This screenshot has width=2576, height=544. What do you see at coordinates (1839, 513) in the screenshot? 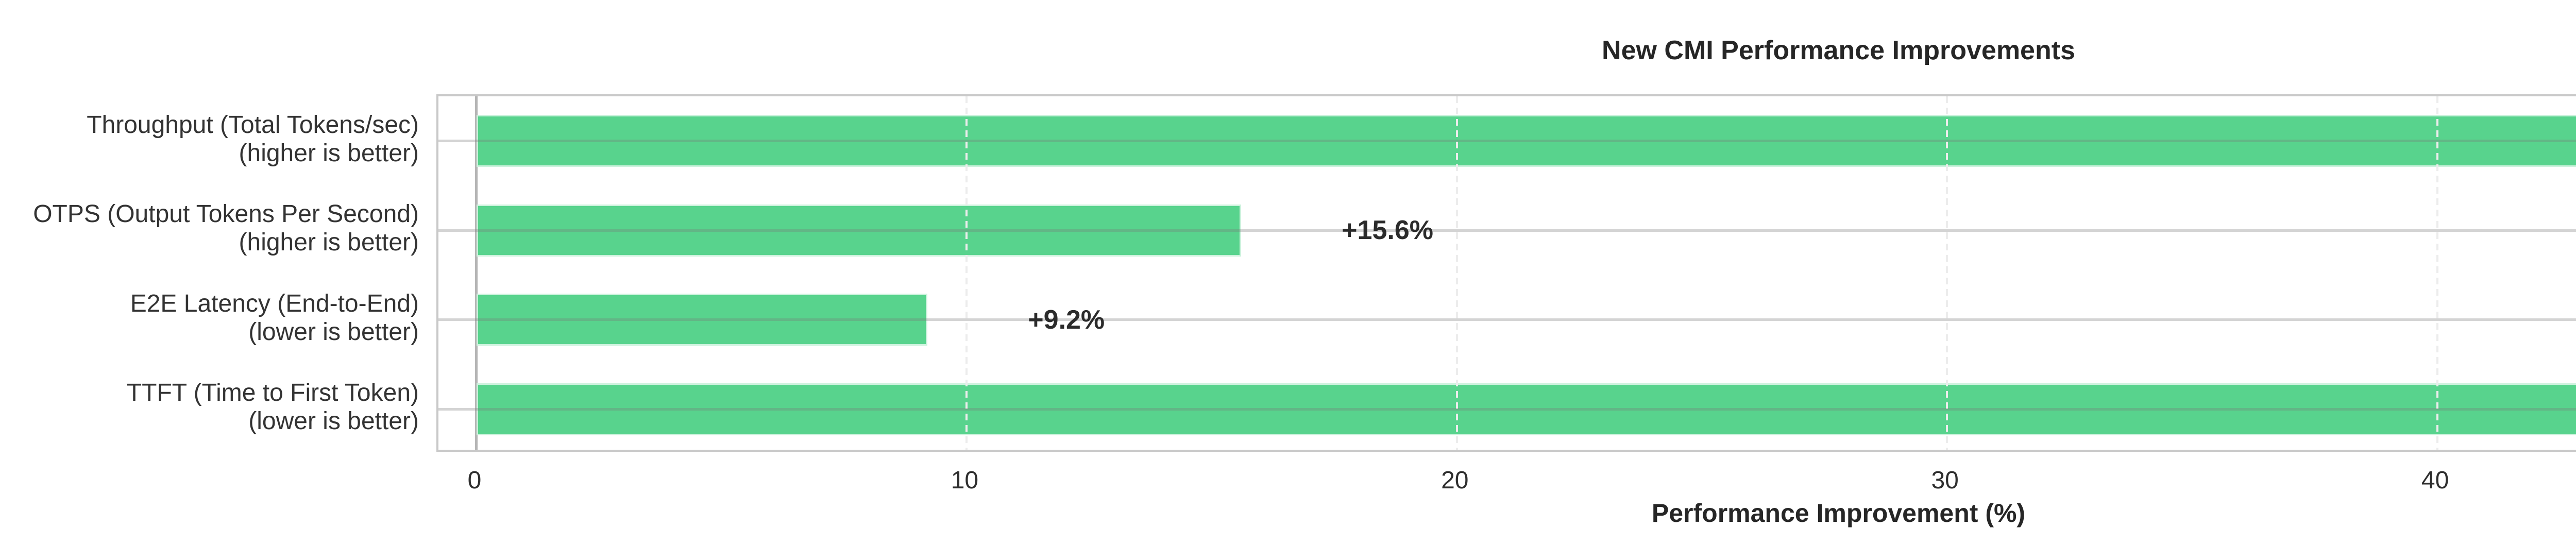
I see `x-axis-title: Performance Improvement (%)` at bounding box center [1839, 513].